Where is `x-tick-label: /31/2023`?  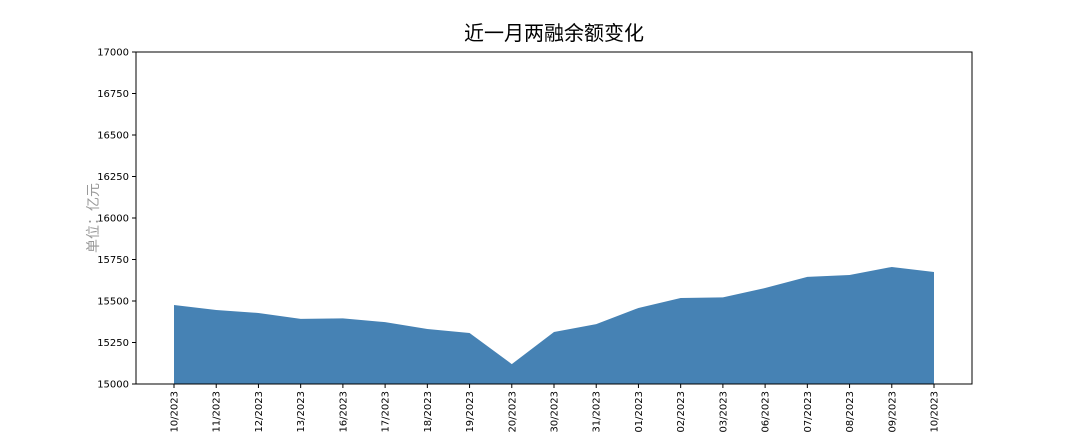 x-tick-label: /31/2023 is located at coordinates (597, 411).